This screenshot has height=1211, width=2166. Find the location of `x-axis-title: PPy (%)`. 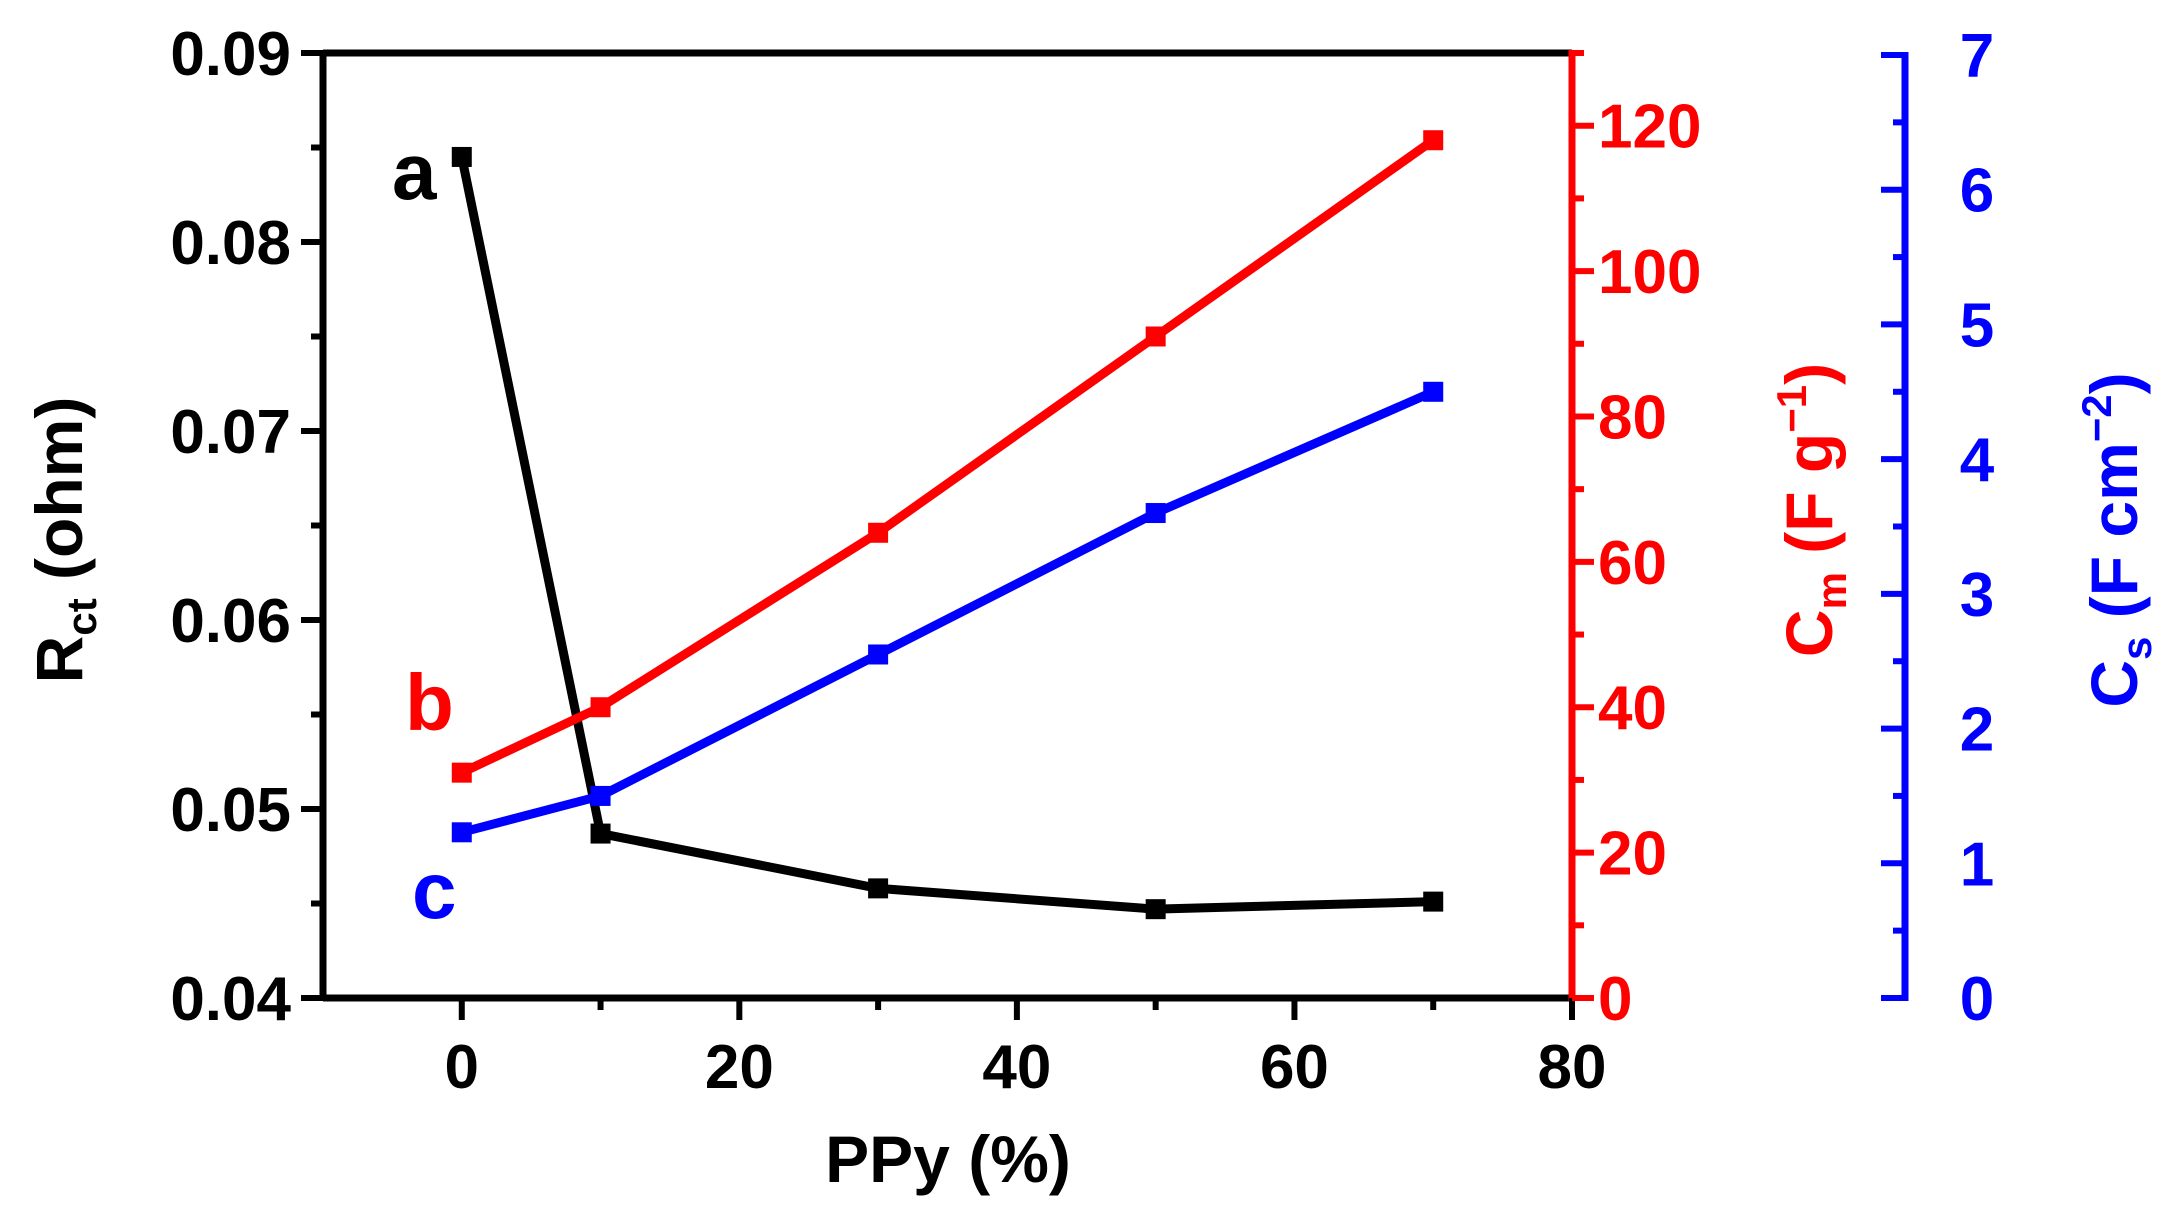

x-axis-title: PPy (%) is located at coordinates (948, 1159).